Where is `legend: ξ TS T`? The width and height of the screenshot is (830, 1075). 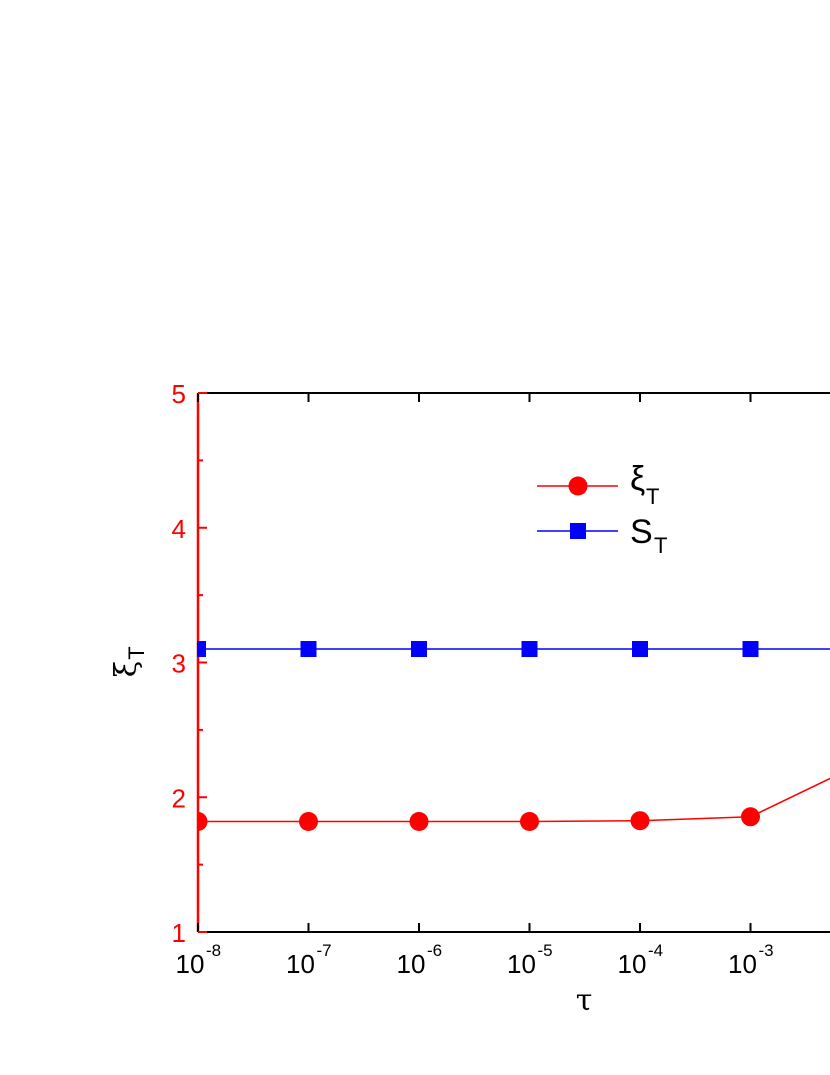
legend: ξ TS T is located at coordinates (602, 509).